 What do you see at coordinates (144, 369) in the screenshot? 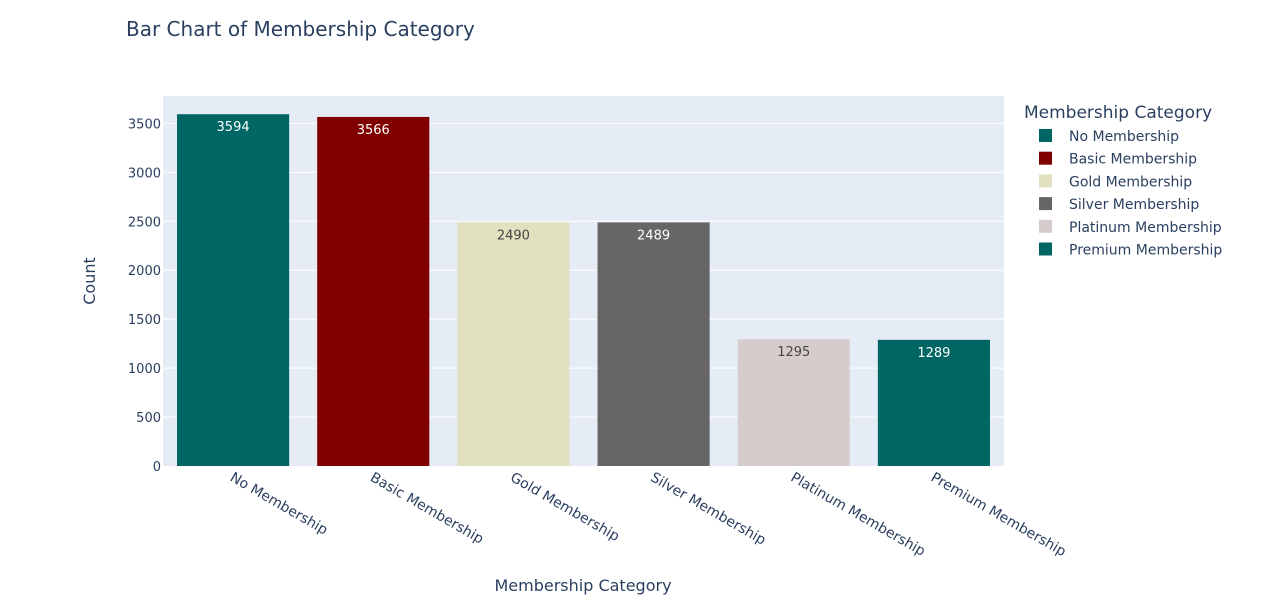
I see `y-tick-label: 1000` at bounding box center [144, 369].